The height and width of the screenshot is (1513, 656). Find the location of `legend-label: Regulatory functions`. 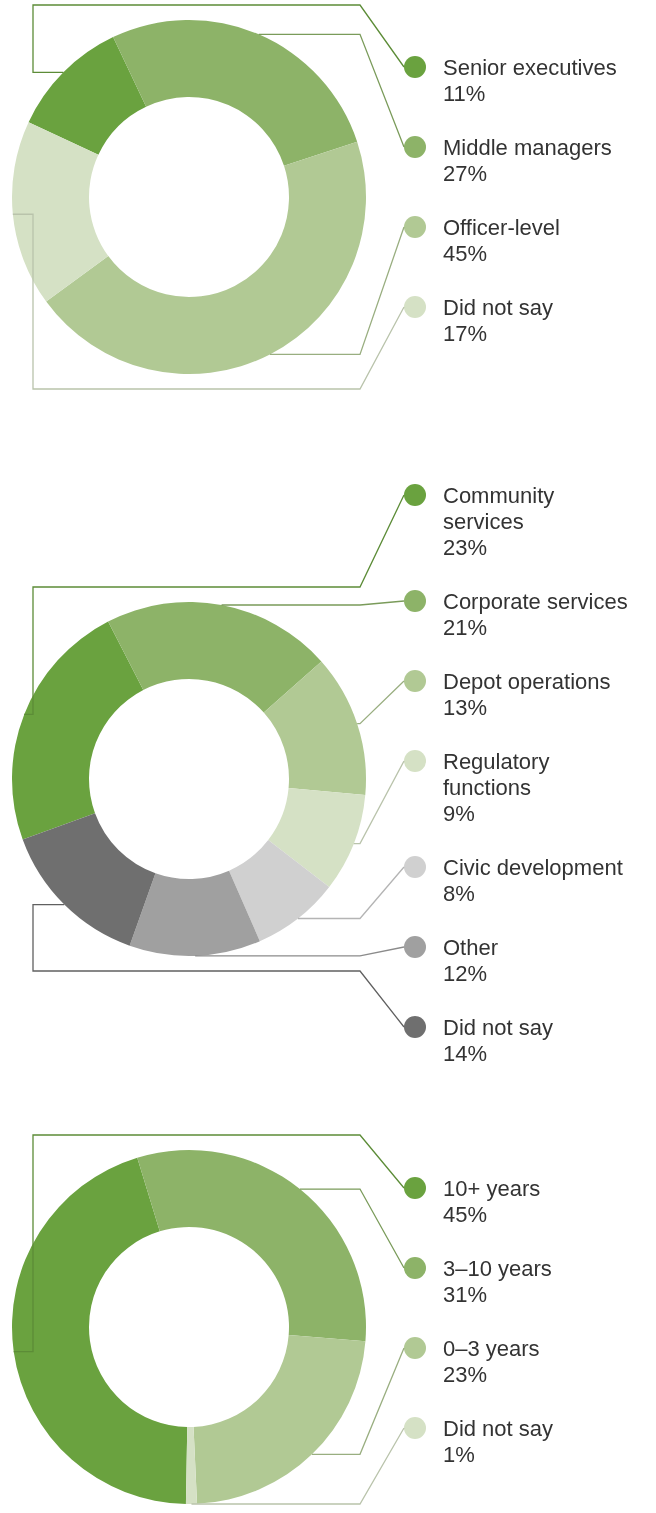

legend-label: Regulatory functions is located at coordinates (496, 774).